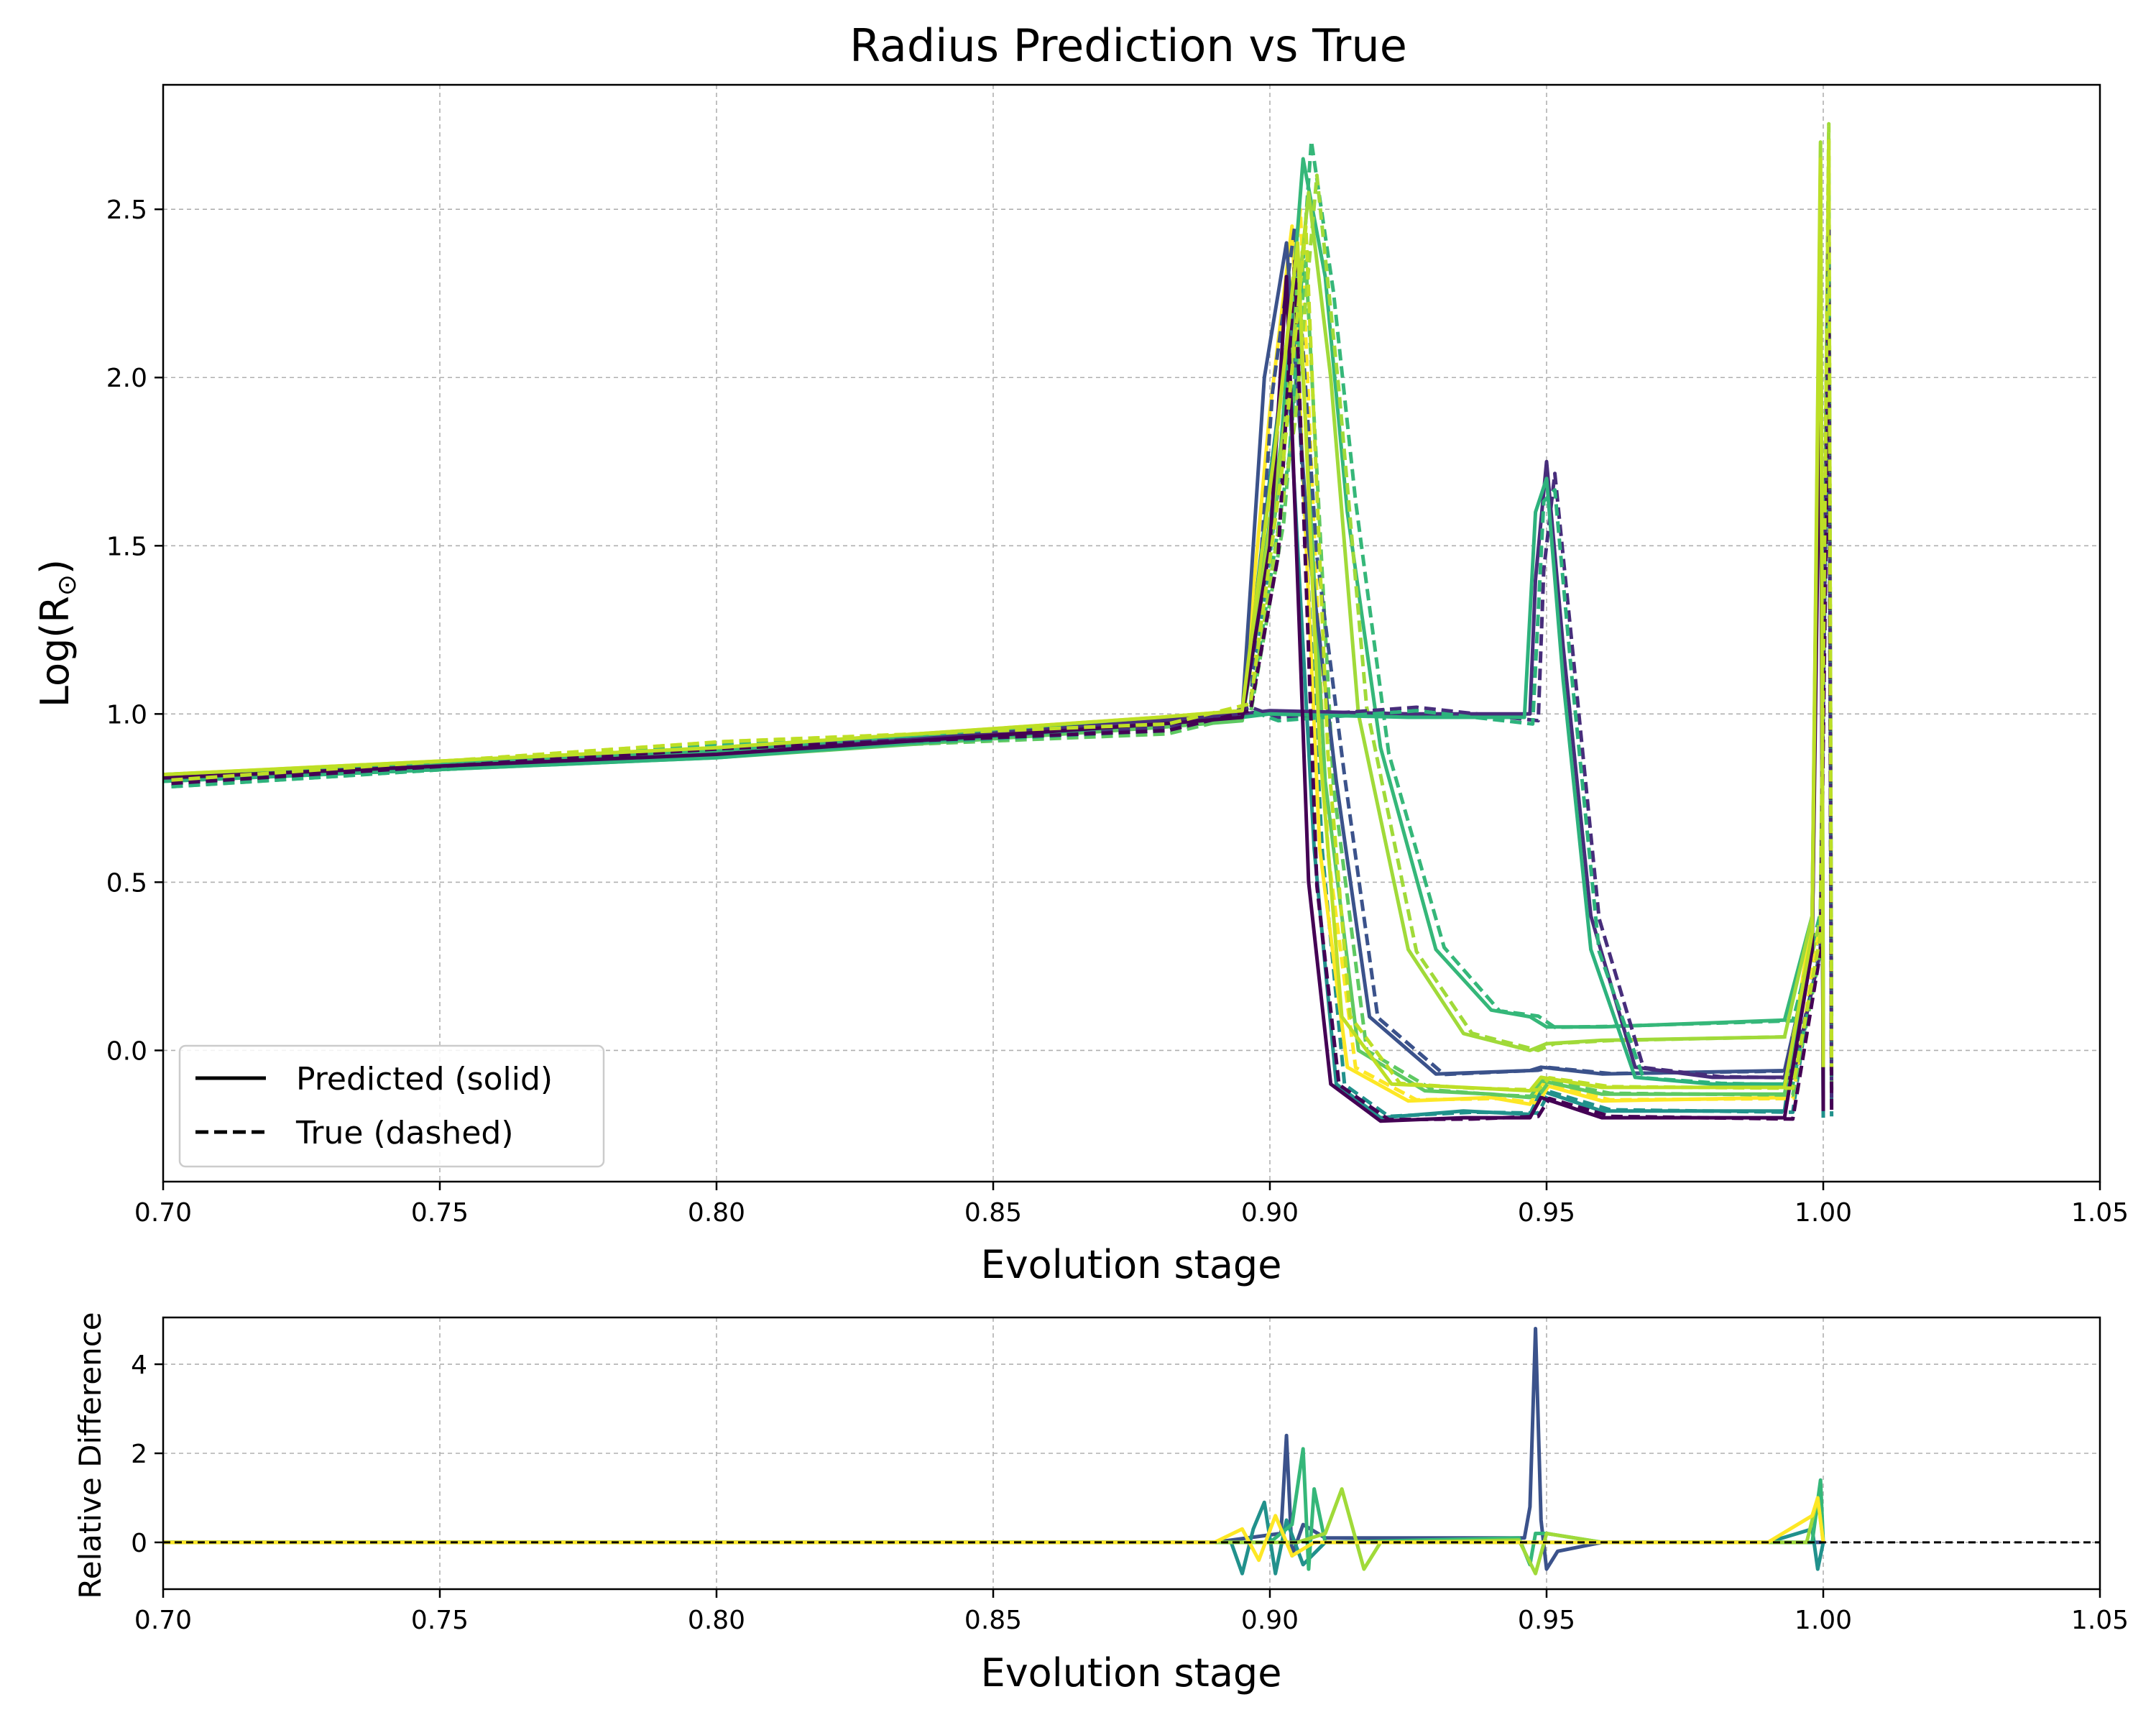  What do you see at coordinates (404, 1133) in the screenshot?
I see `legend-entry-true: True (dashed)` at bounding box center [404, 1133].